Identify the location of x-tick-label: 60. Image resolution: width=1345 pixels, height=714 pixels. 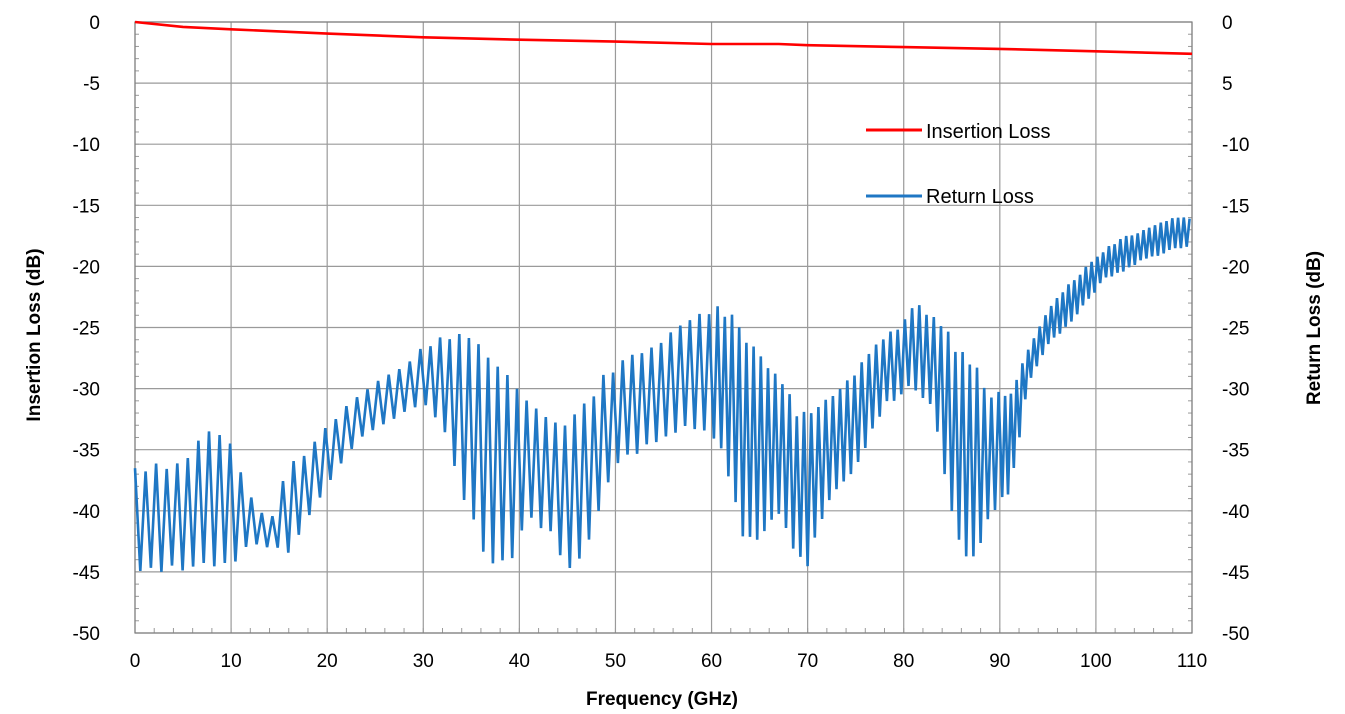
(711, 661).